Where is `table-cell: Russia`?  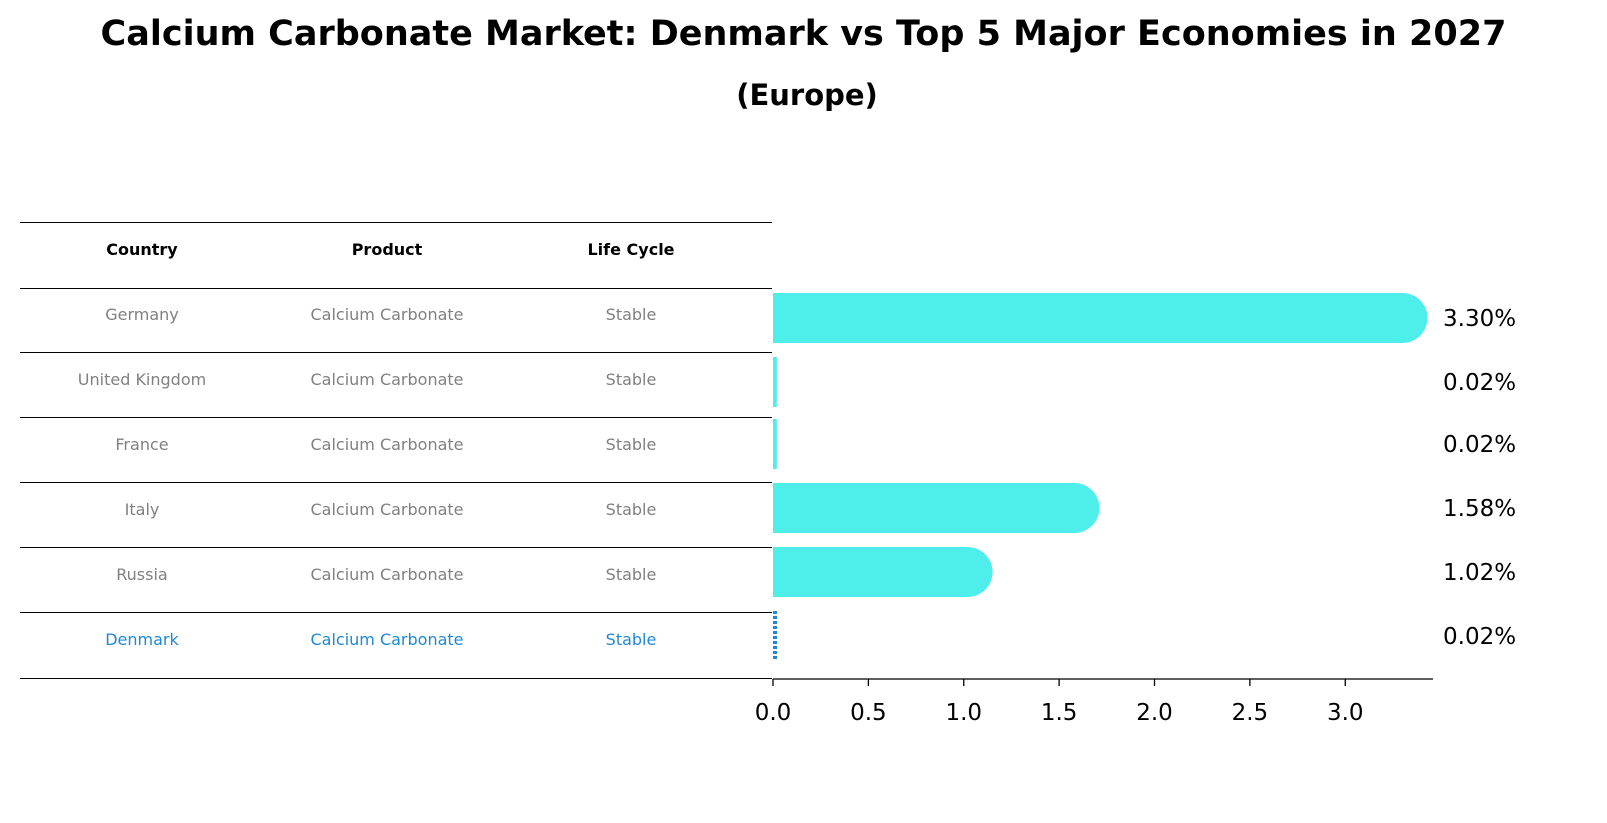
table-cell: Russia is located at coordinates (142, 574).